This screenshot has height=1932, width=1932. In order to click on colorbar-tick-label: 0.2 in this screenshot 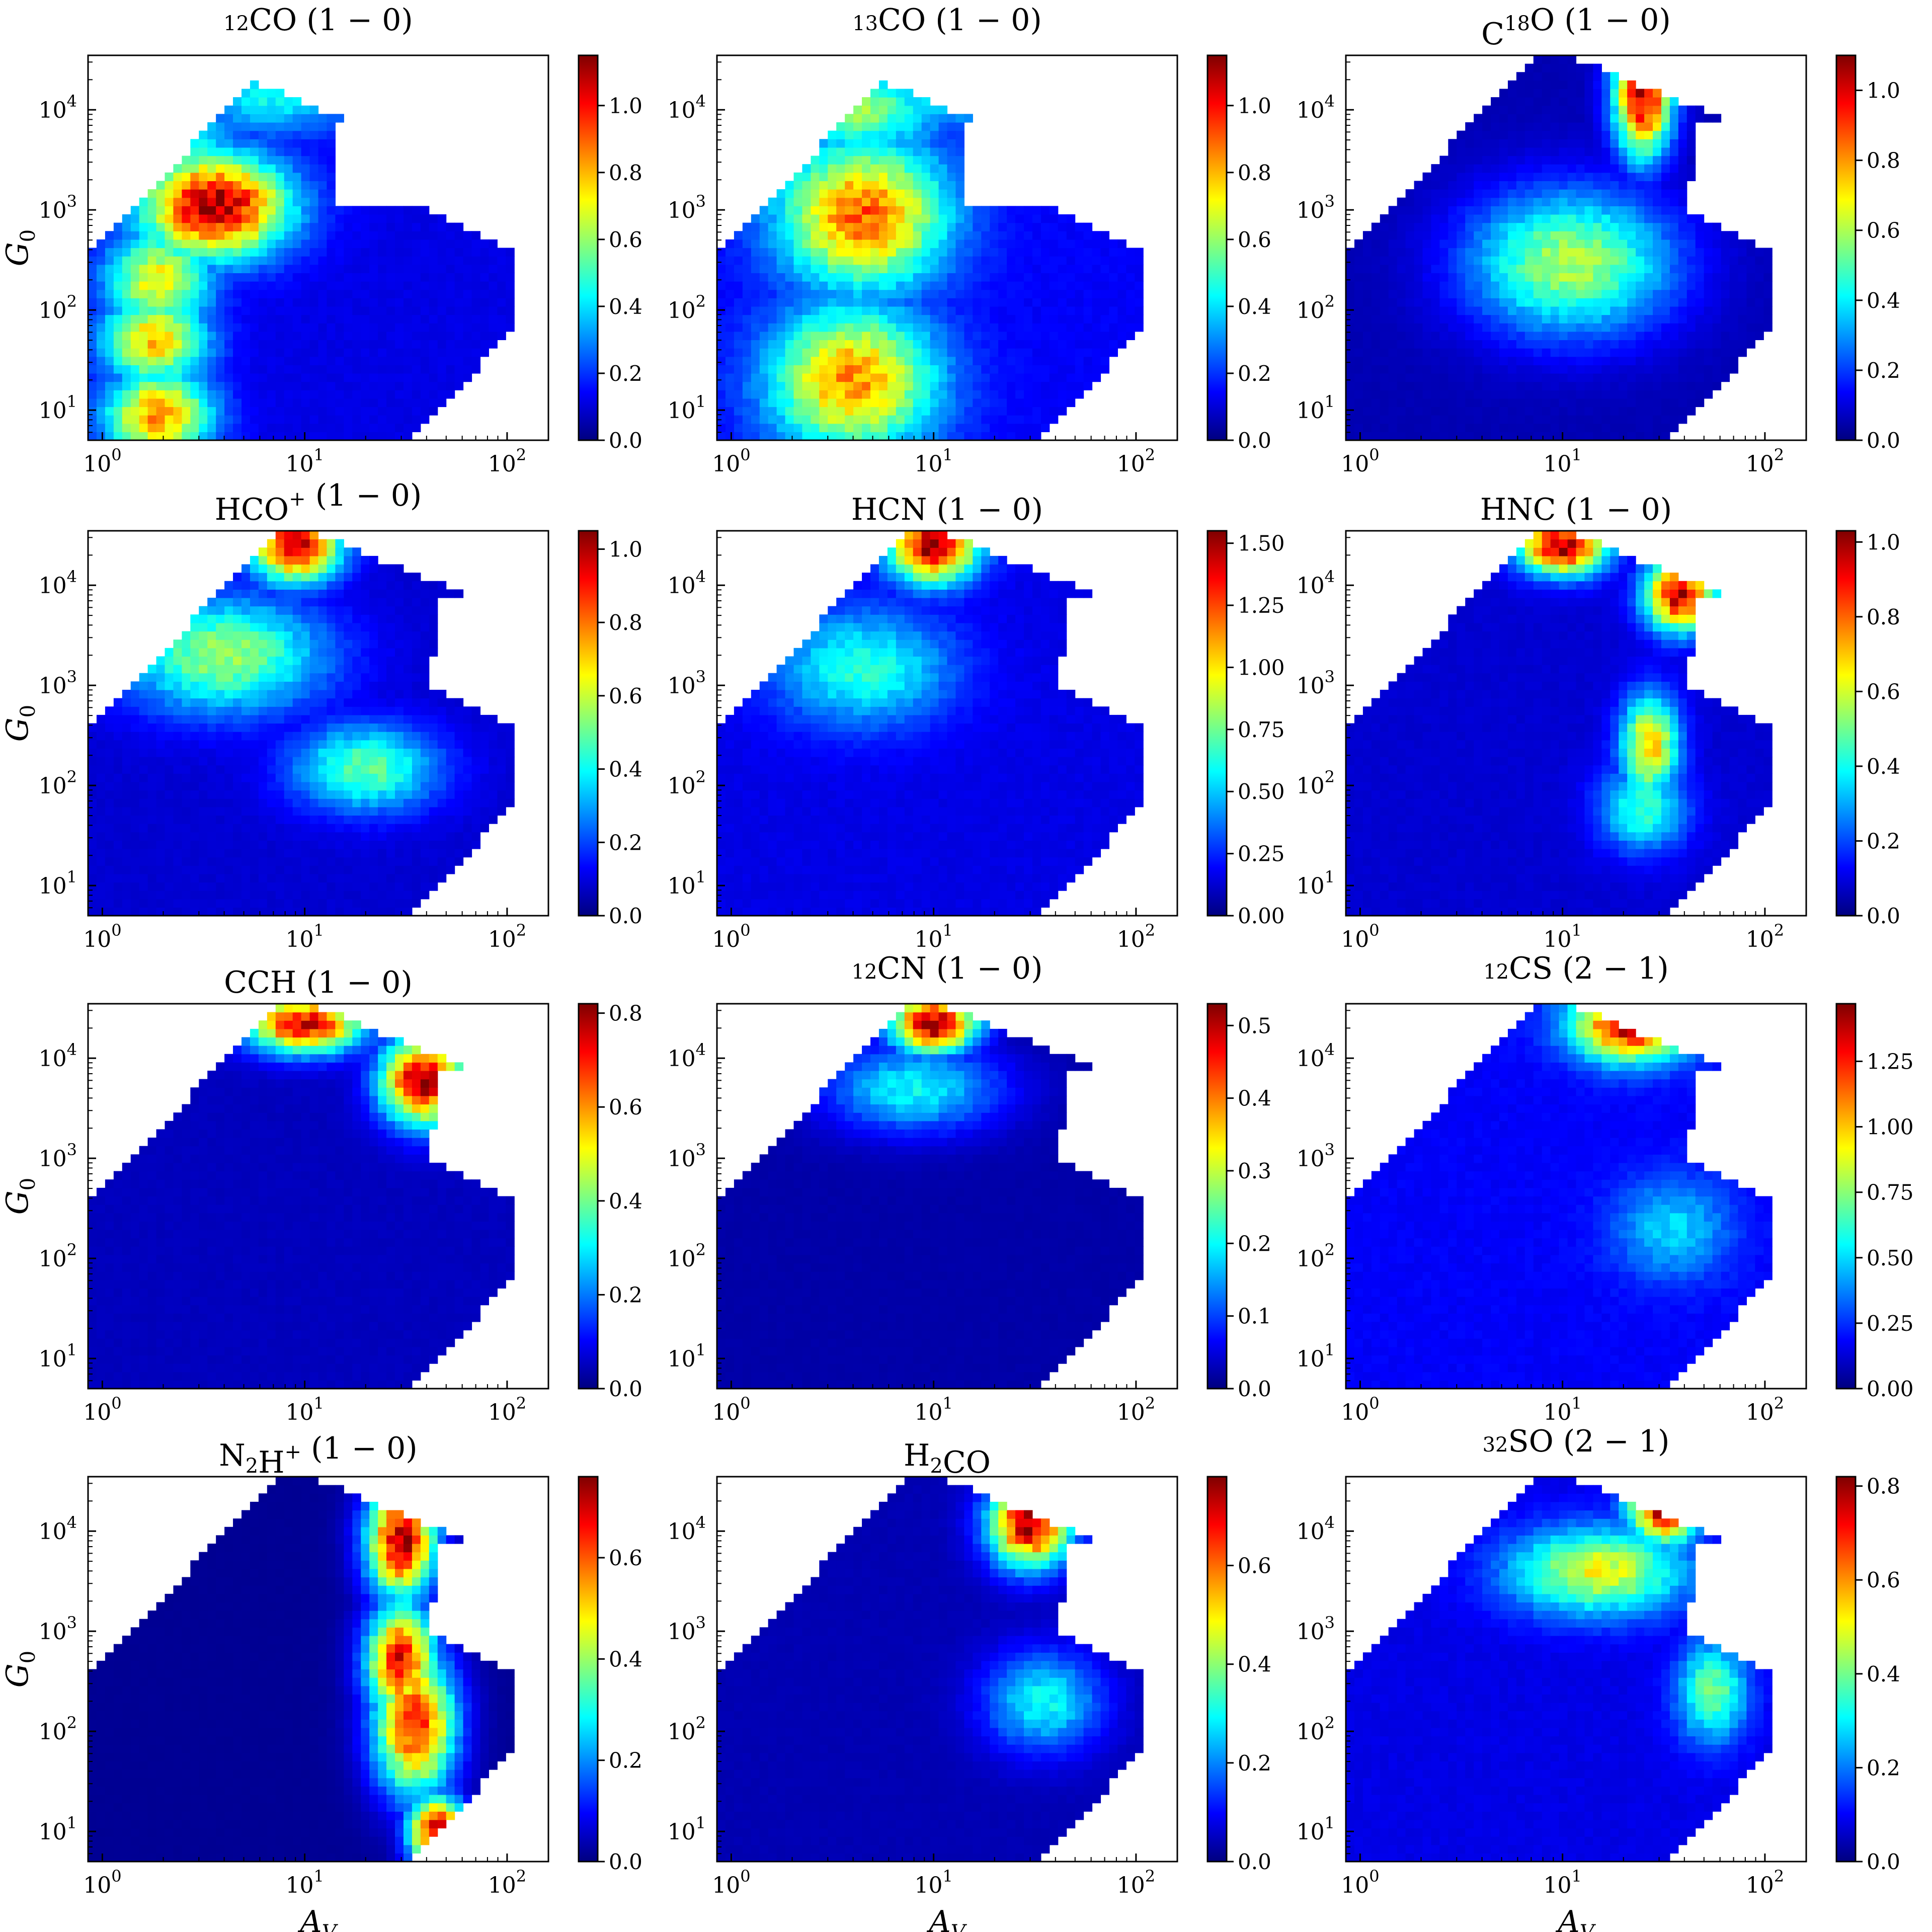, I will do `click(626, 374)`.